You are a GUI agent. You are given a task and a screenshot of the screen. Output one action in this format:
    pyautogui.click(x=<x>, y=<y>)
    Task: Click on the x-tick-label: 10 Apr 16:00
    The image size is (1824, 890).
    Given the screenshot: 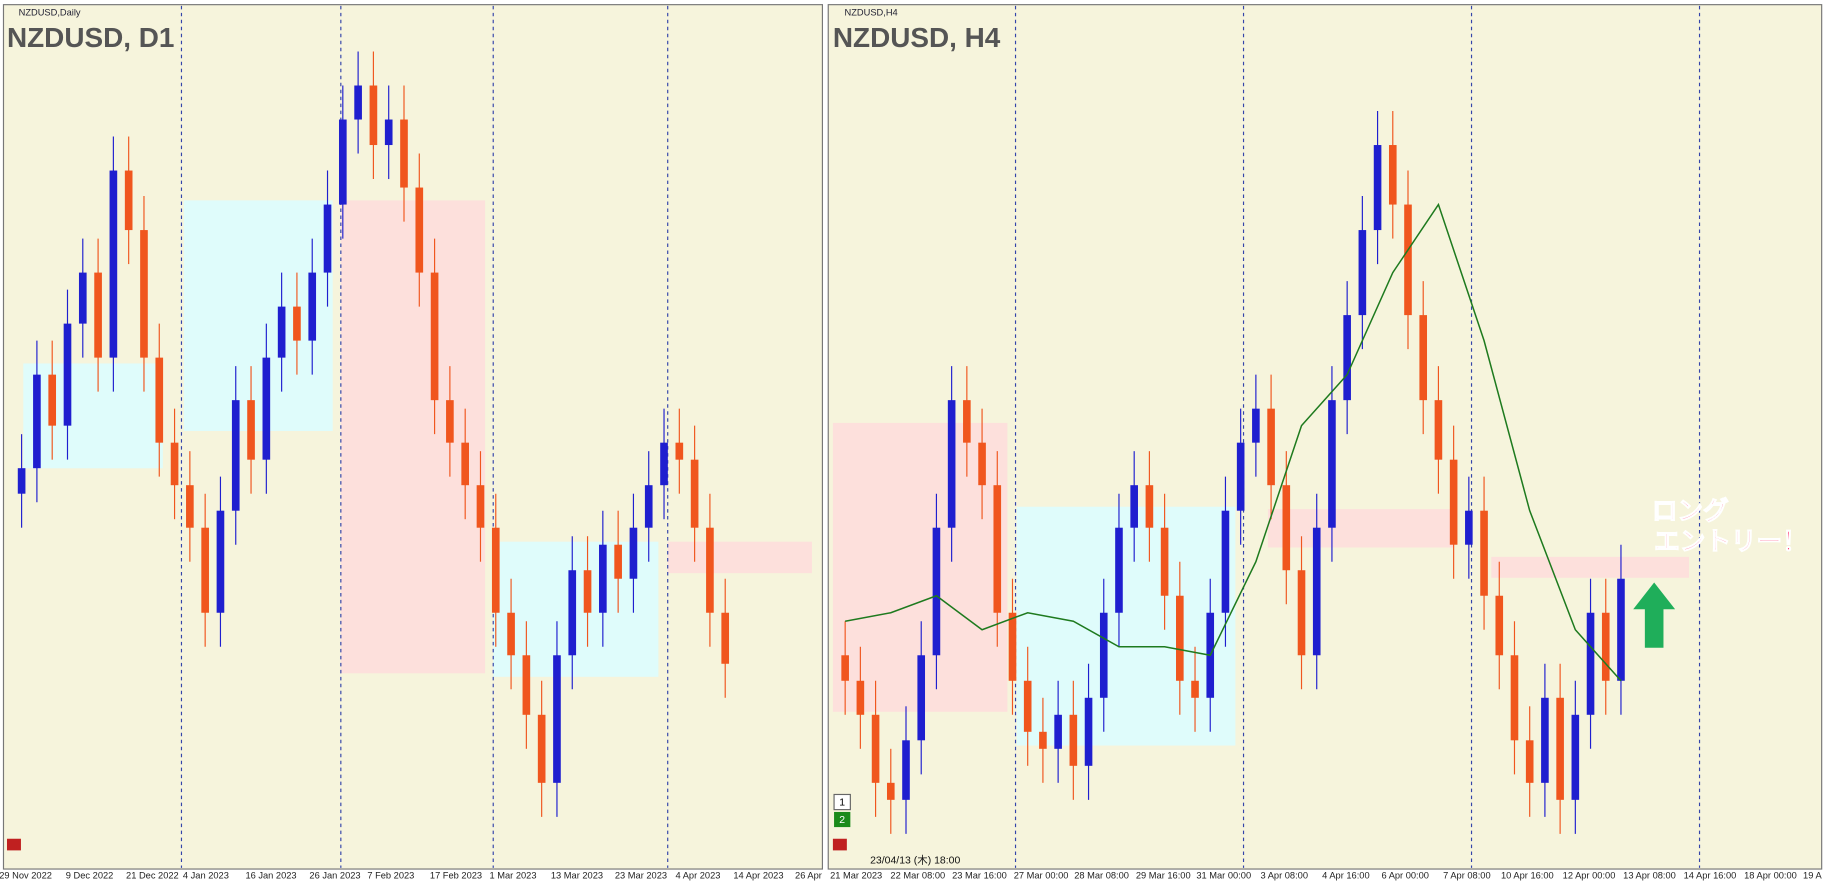 What is the action you would take?
    pyautogui.click(x=1527, y=875)
    